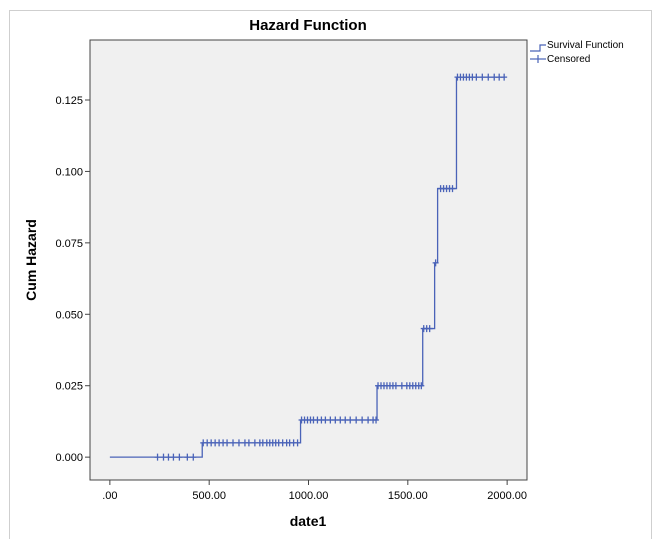 The width and height of the screenshot is (661, 539). I want to click on y-tick-label: 0.000, so click(69, 458).